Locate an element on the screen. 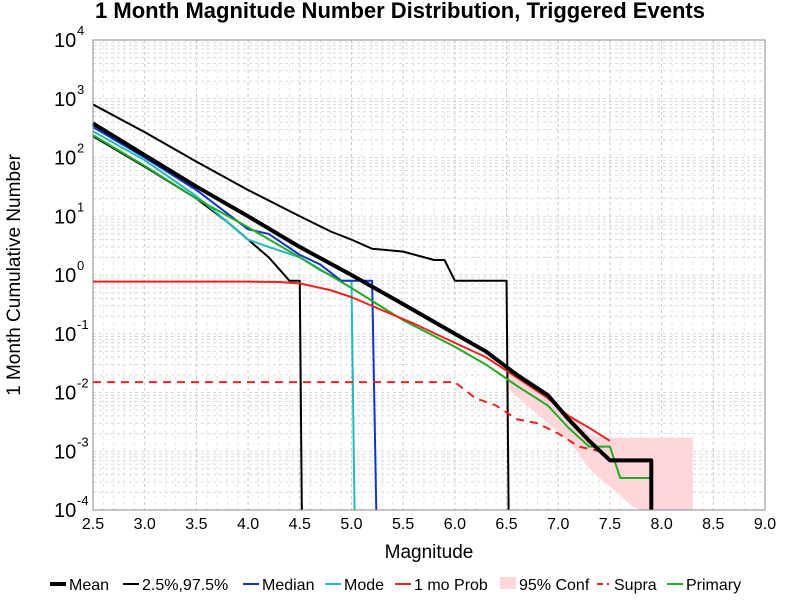  x-tick-label: 7.5 is located at coordinates (610, 524).